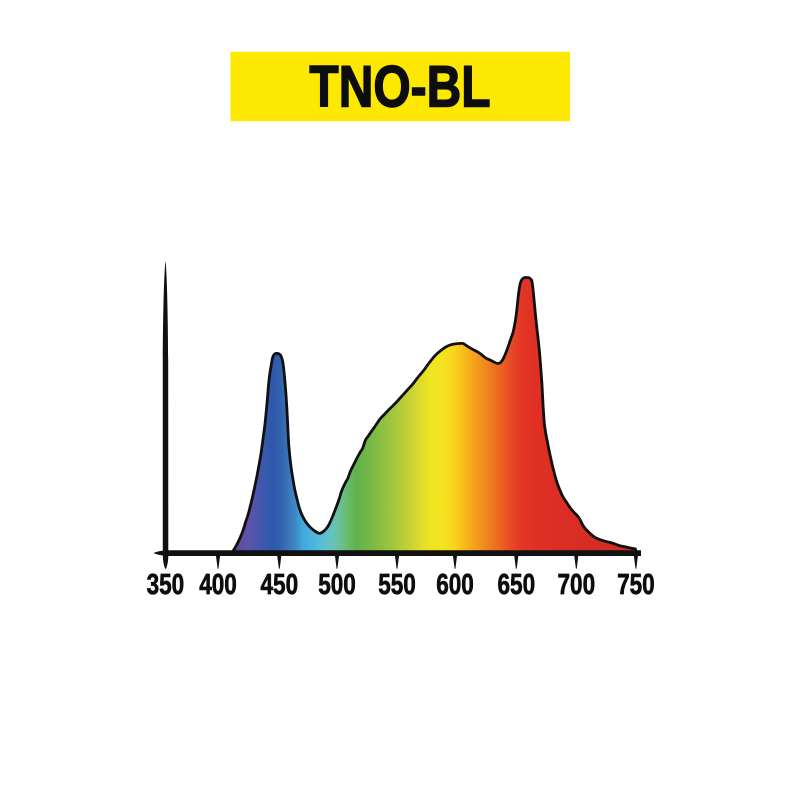  I want to click on svg-text: 450, so click(279, 584).